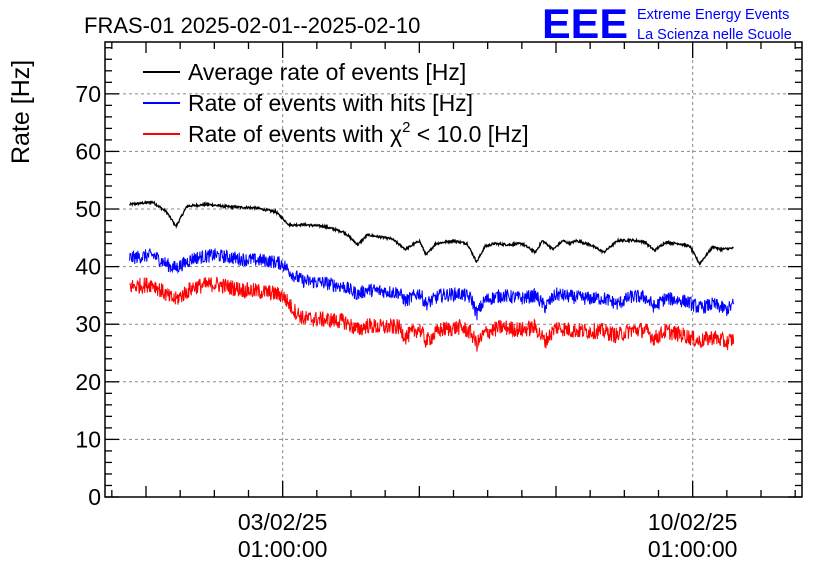 Image resolution: width=836 pixels, height=572 pixels. Describe the element at coordinates (714, 35) in the screenshot. I see `eee-logo-line2: La Scienza nelle Scuole` at that location.